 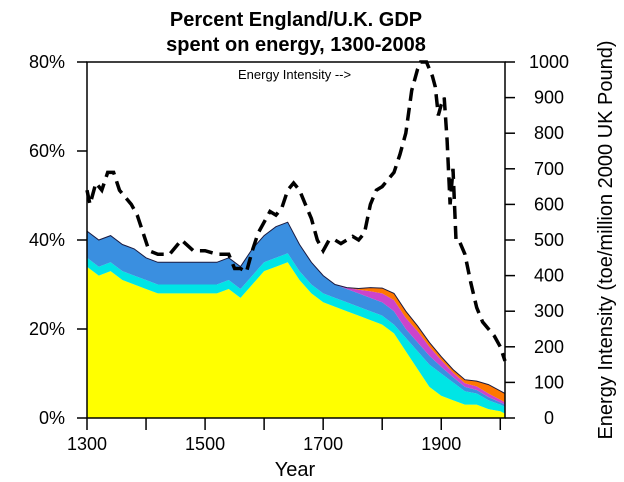 I want to click on y-right-tick-label-200: 200, so click(x=549, y=347).